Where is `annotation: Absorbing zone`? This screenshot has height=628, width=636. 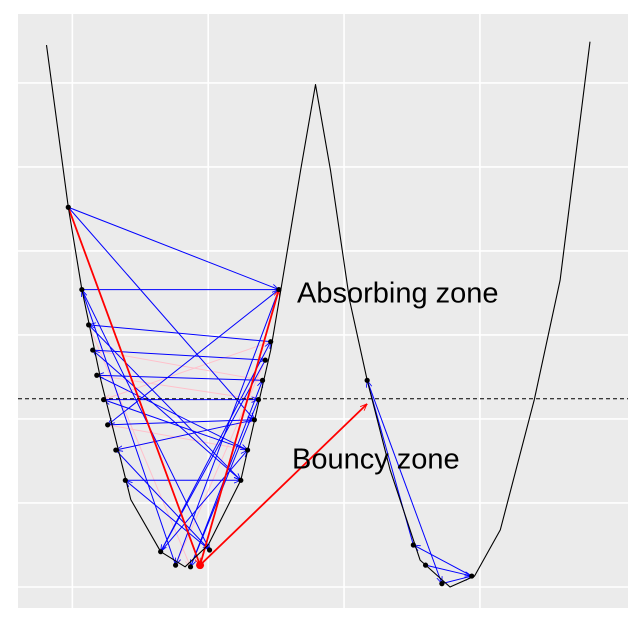
annotation: Absorbing zone is located at coordinates (398, 294).